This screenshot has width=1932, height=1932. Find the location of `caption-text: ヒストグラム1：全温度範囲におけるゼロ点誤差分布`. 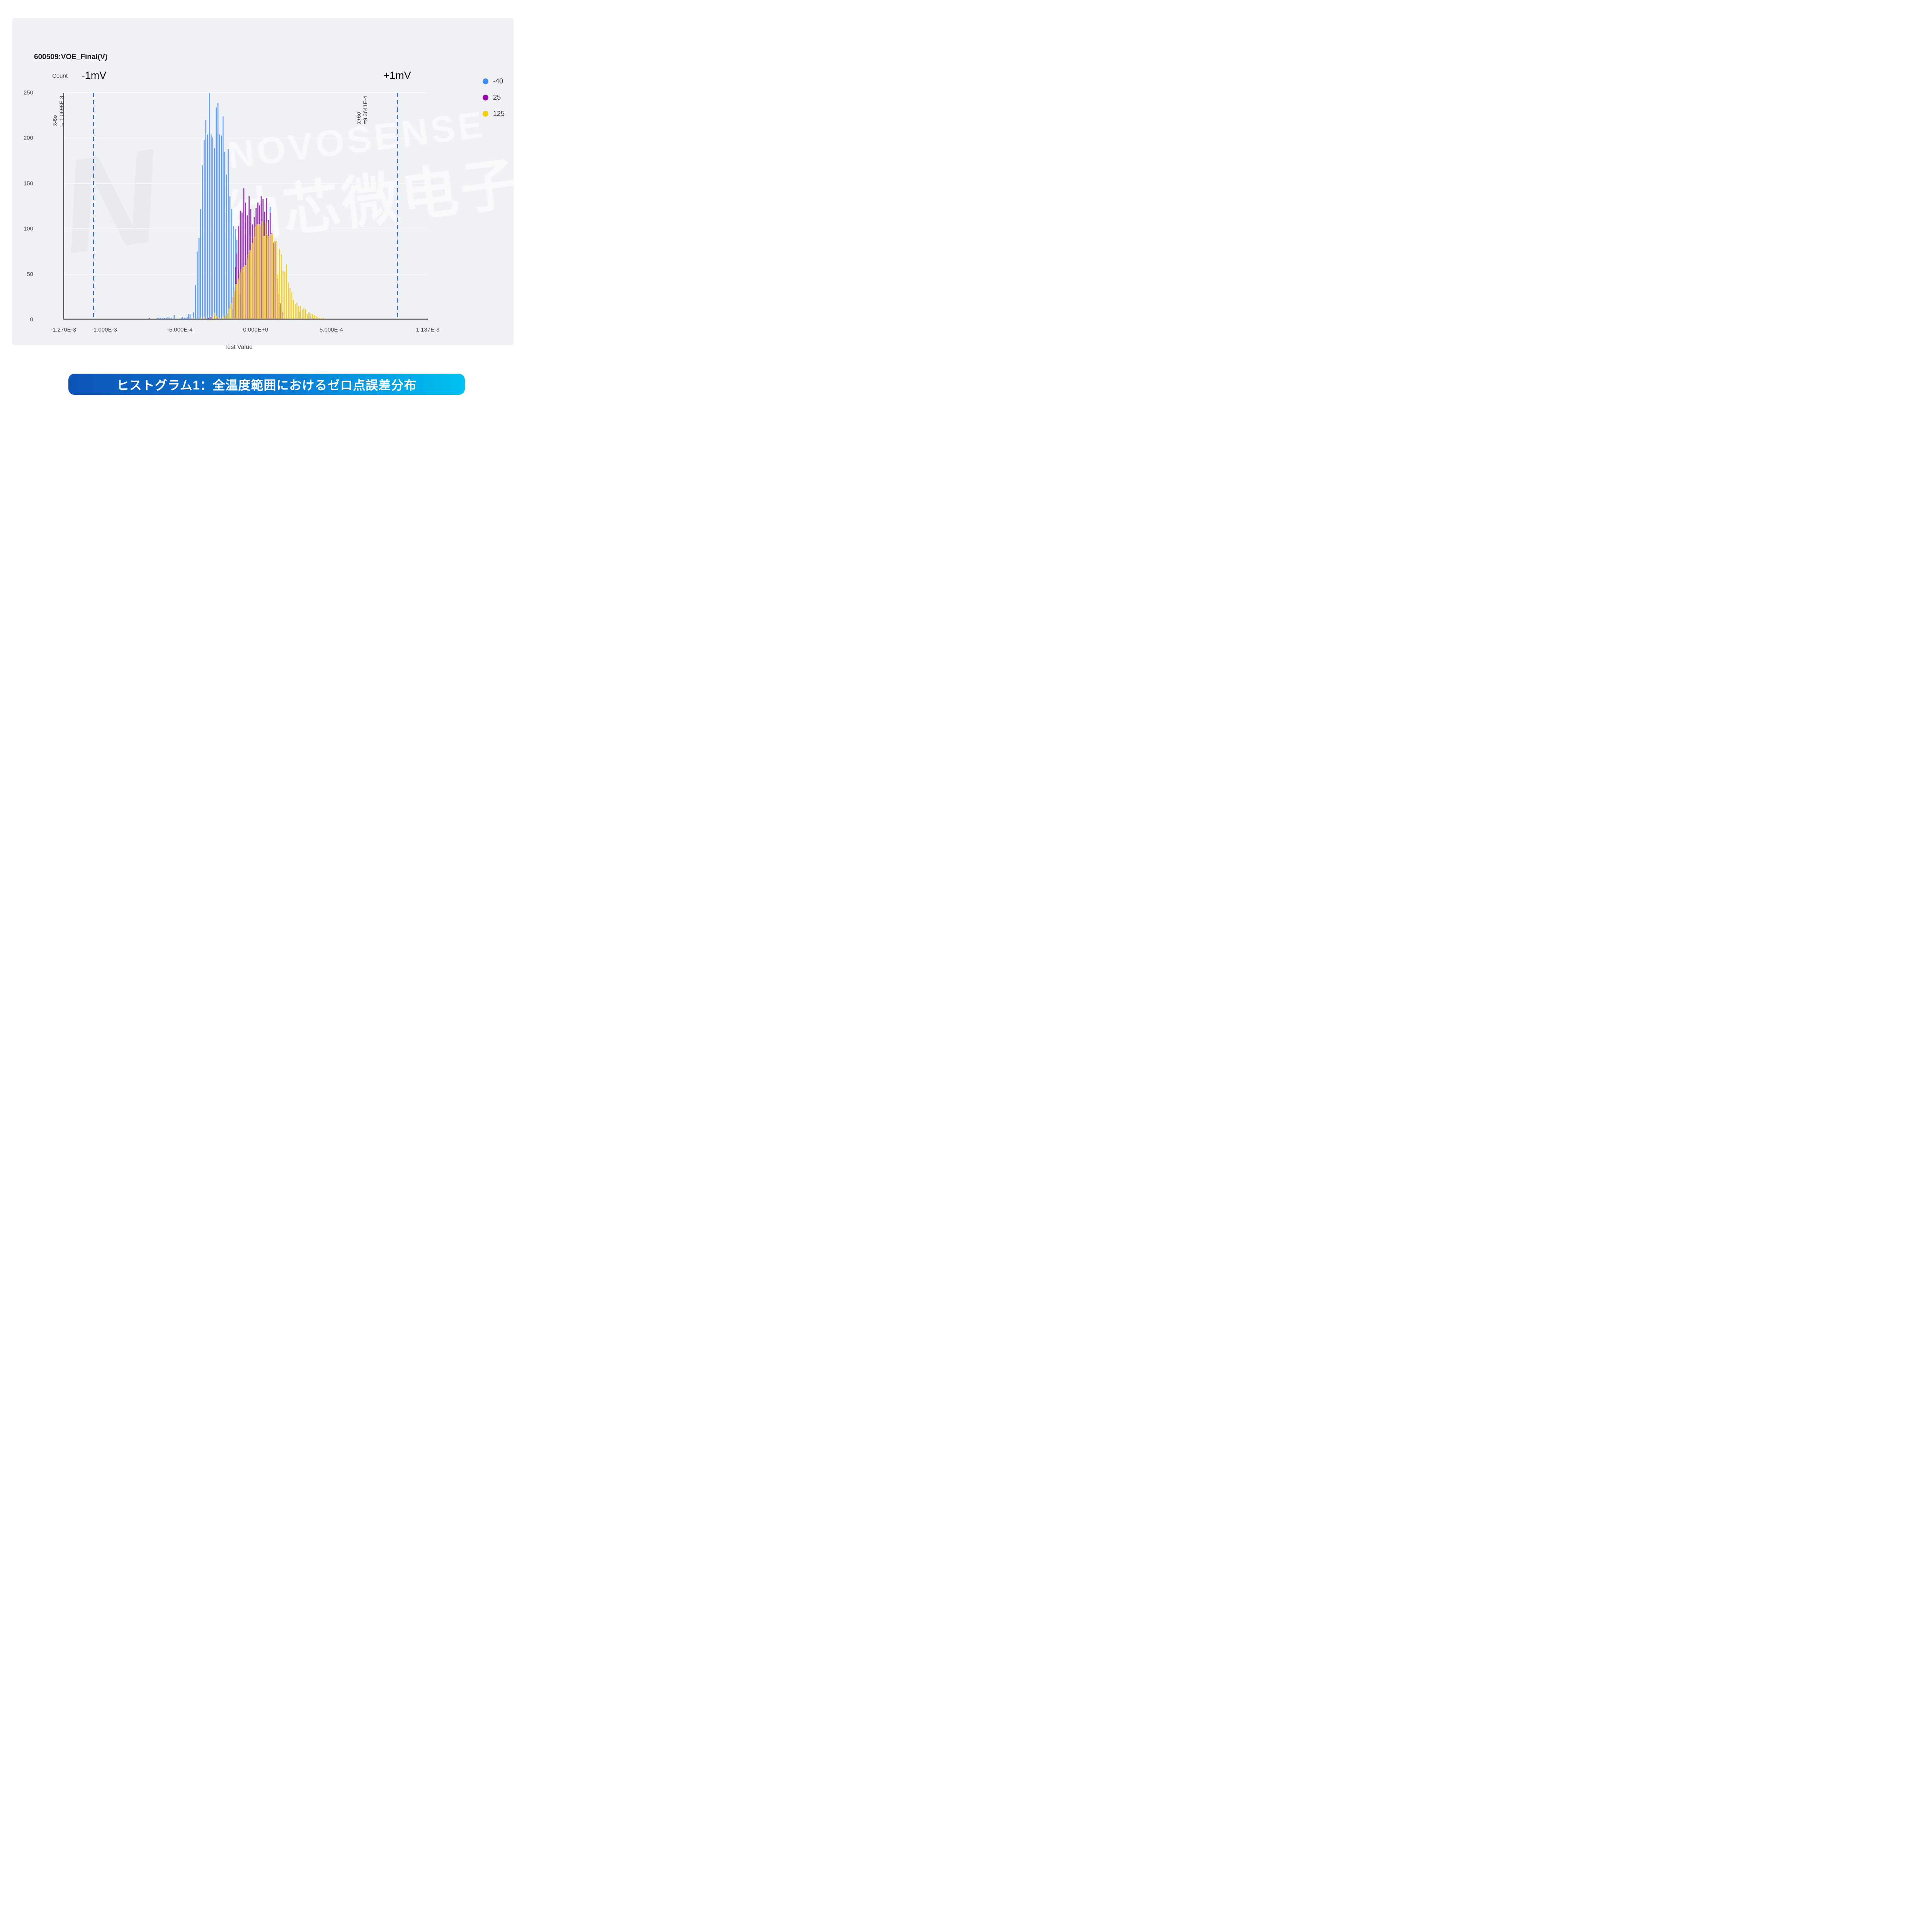

caption-text: ヒストグラム1：全温度範囲におけるゼロ点誤差分布 is located at coordinates (266, 385).